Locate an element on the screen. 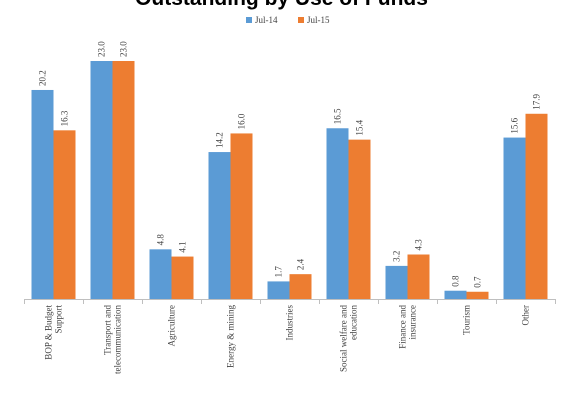 The width and height of the screenshot is (563, 394). category-label: BOP & Budget is located at coordinates (49, 332).